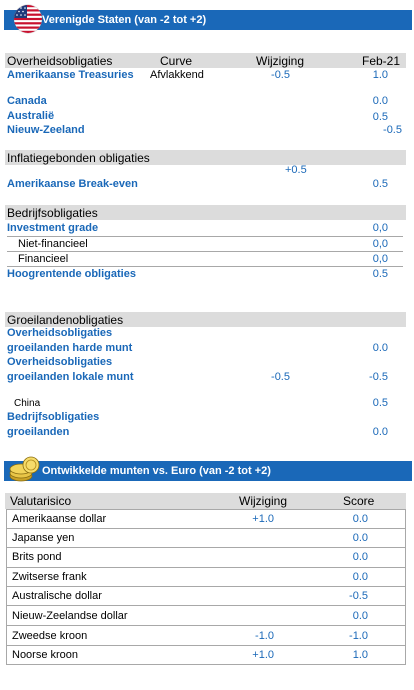 The image size is (414, 690). I want to click on coins-icon, so click(24, 469).